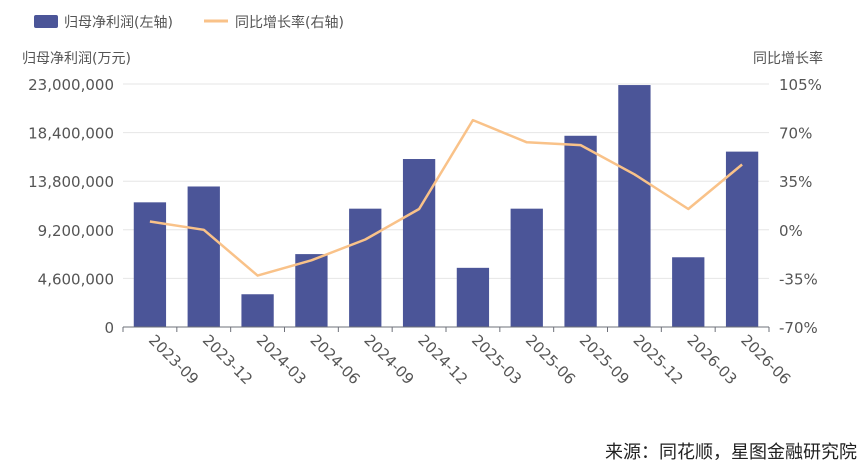  Describe the element at coordinates (795, 182) in the screenshot. I see `right-tick-label: 35%` at that location.